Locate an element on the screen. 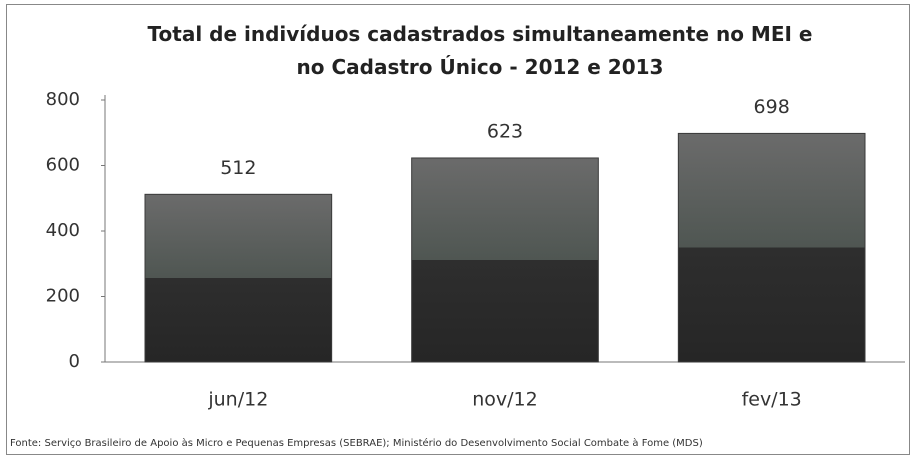 The width and height of the screenshot is (918, 459). x-tick-label: nov/12 is located at coordinates (505, 400).